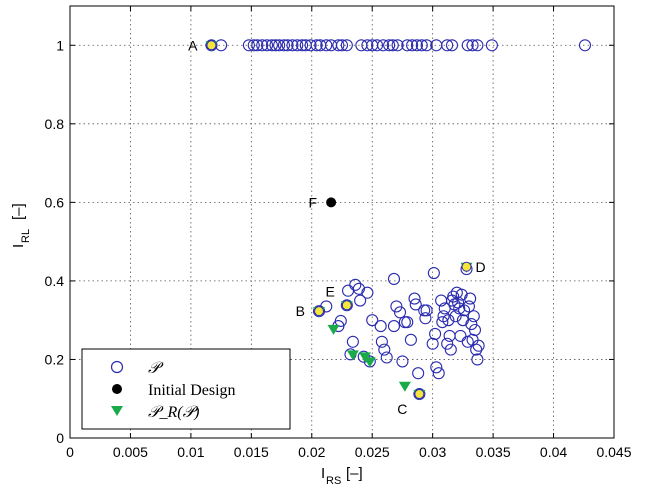 The width and height of the screenshot is (651, 494). What do you see at coordinates (117, 411) in the screenshot?
I see `legend-marker-reduced` at bounding box center [117, 411].